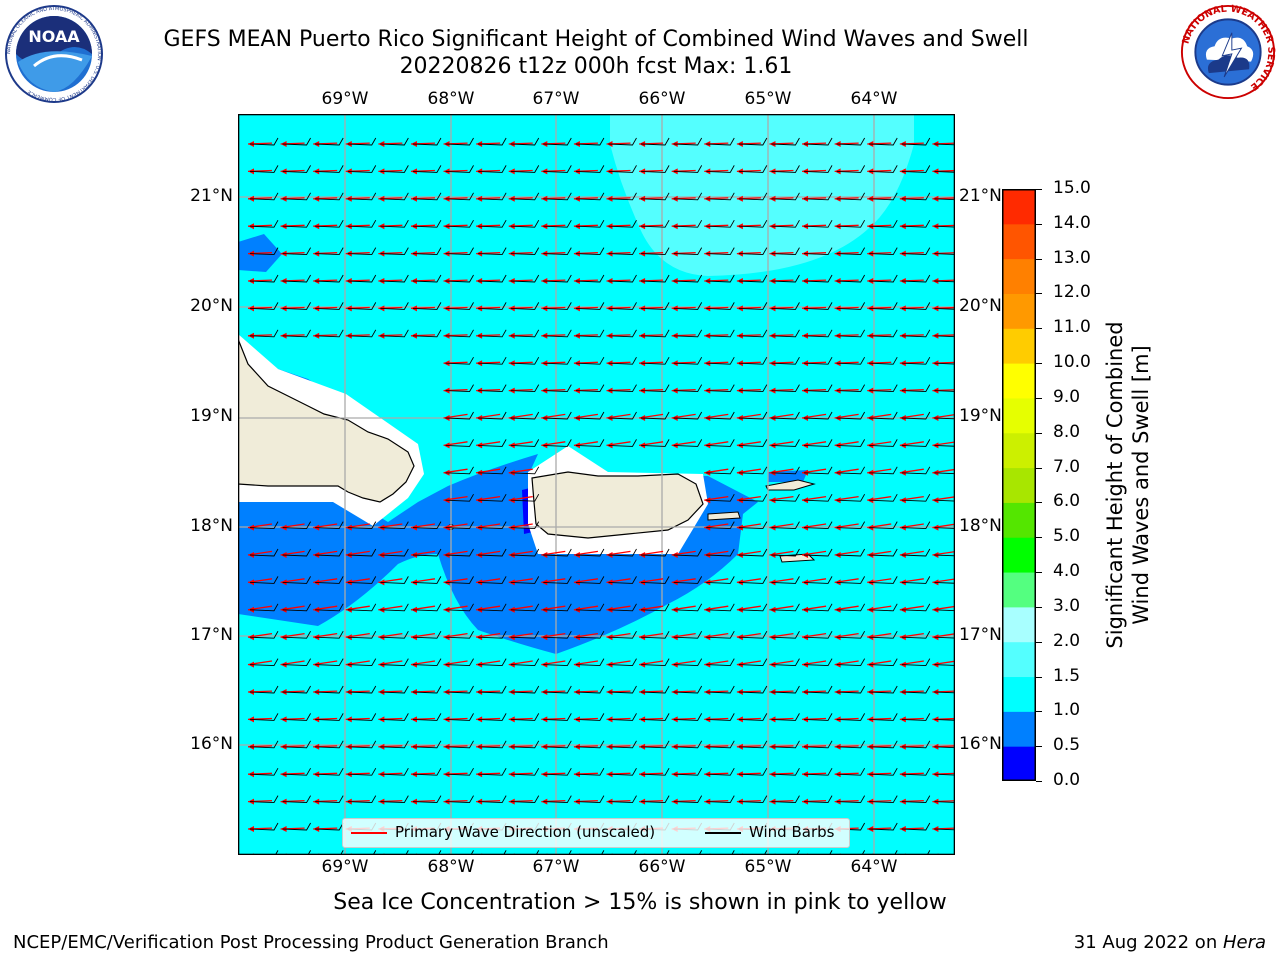 This screenshot has height=960, width=1280. Describe the element at coordinates (1067, 396) in the screenshot. I see `colorbar-tick-label: 9.0` at that location.